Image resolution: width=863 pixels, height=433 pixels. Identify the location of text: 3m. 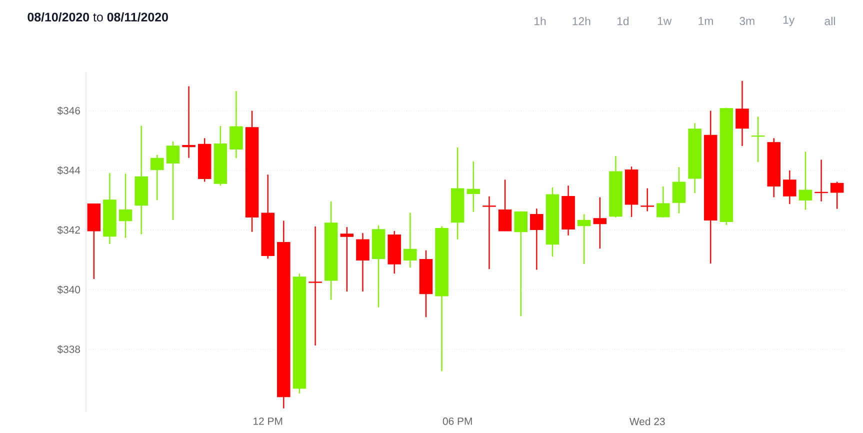
(747, 21).